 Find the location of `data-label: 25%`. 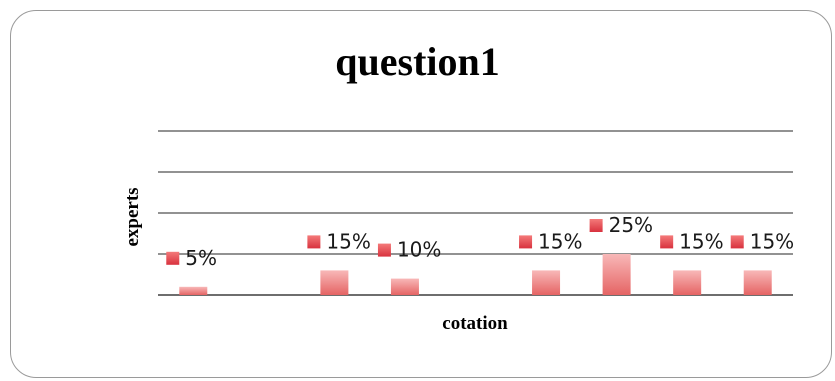

data-label: 25% is located at coordinates (631, 225).